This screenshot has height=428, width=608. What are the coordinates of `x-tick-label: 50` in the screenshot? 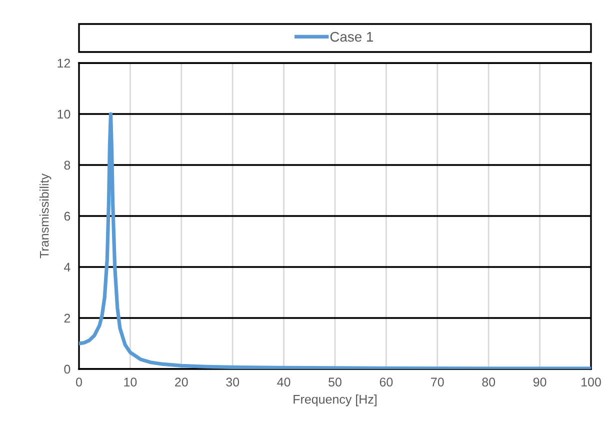 It's located at (335, 382).